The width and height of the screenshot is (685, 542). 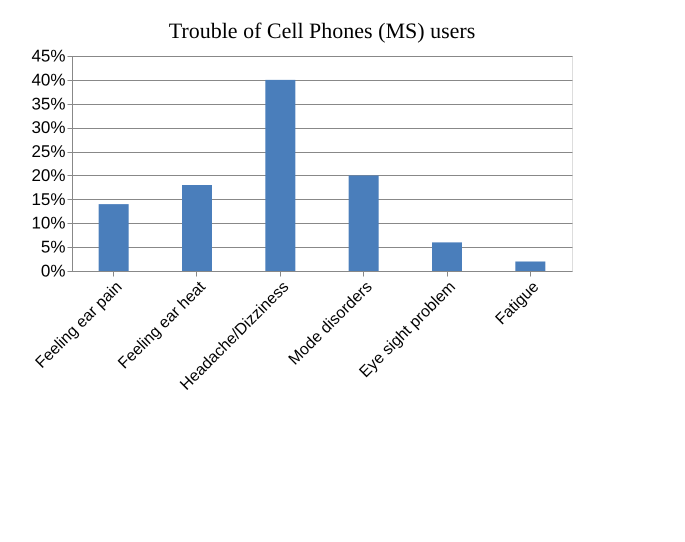 What do you see at coordinates (48, 175) in the screenshot?
I see `y-tick-label: 20%` at bounding box center [48, 175].